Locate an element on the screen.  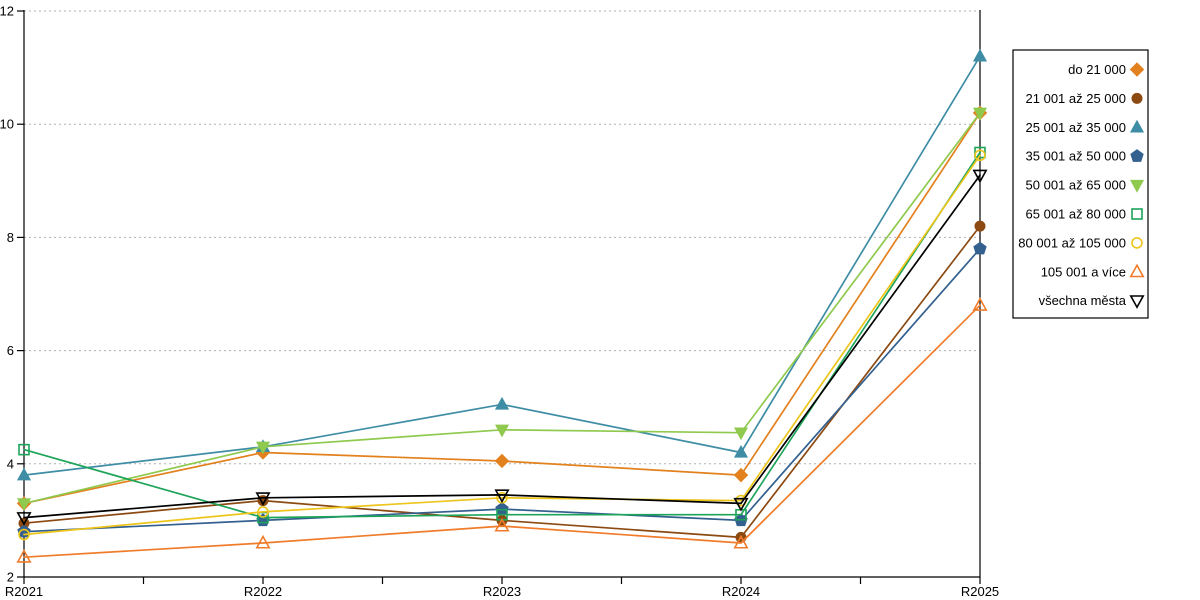
marker-v-echna-m-sta-R2023 is located at coordinates (502, 496).